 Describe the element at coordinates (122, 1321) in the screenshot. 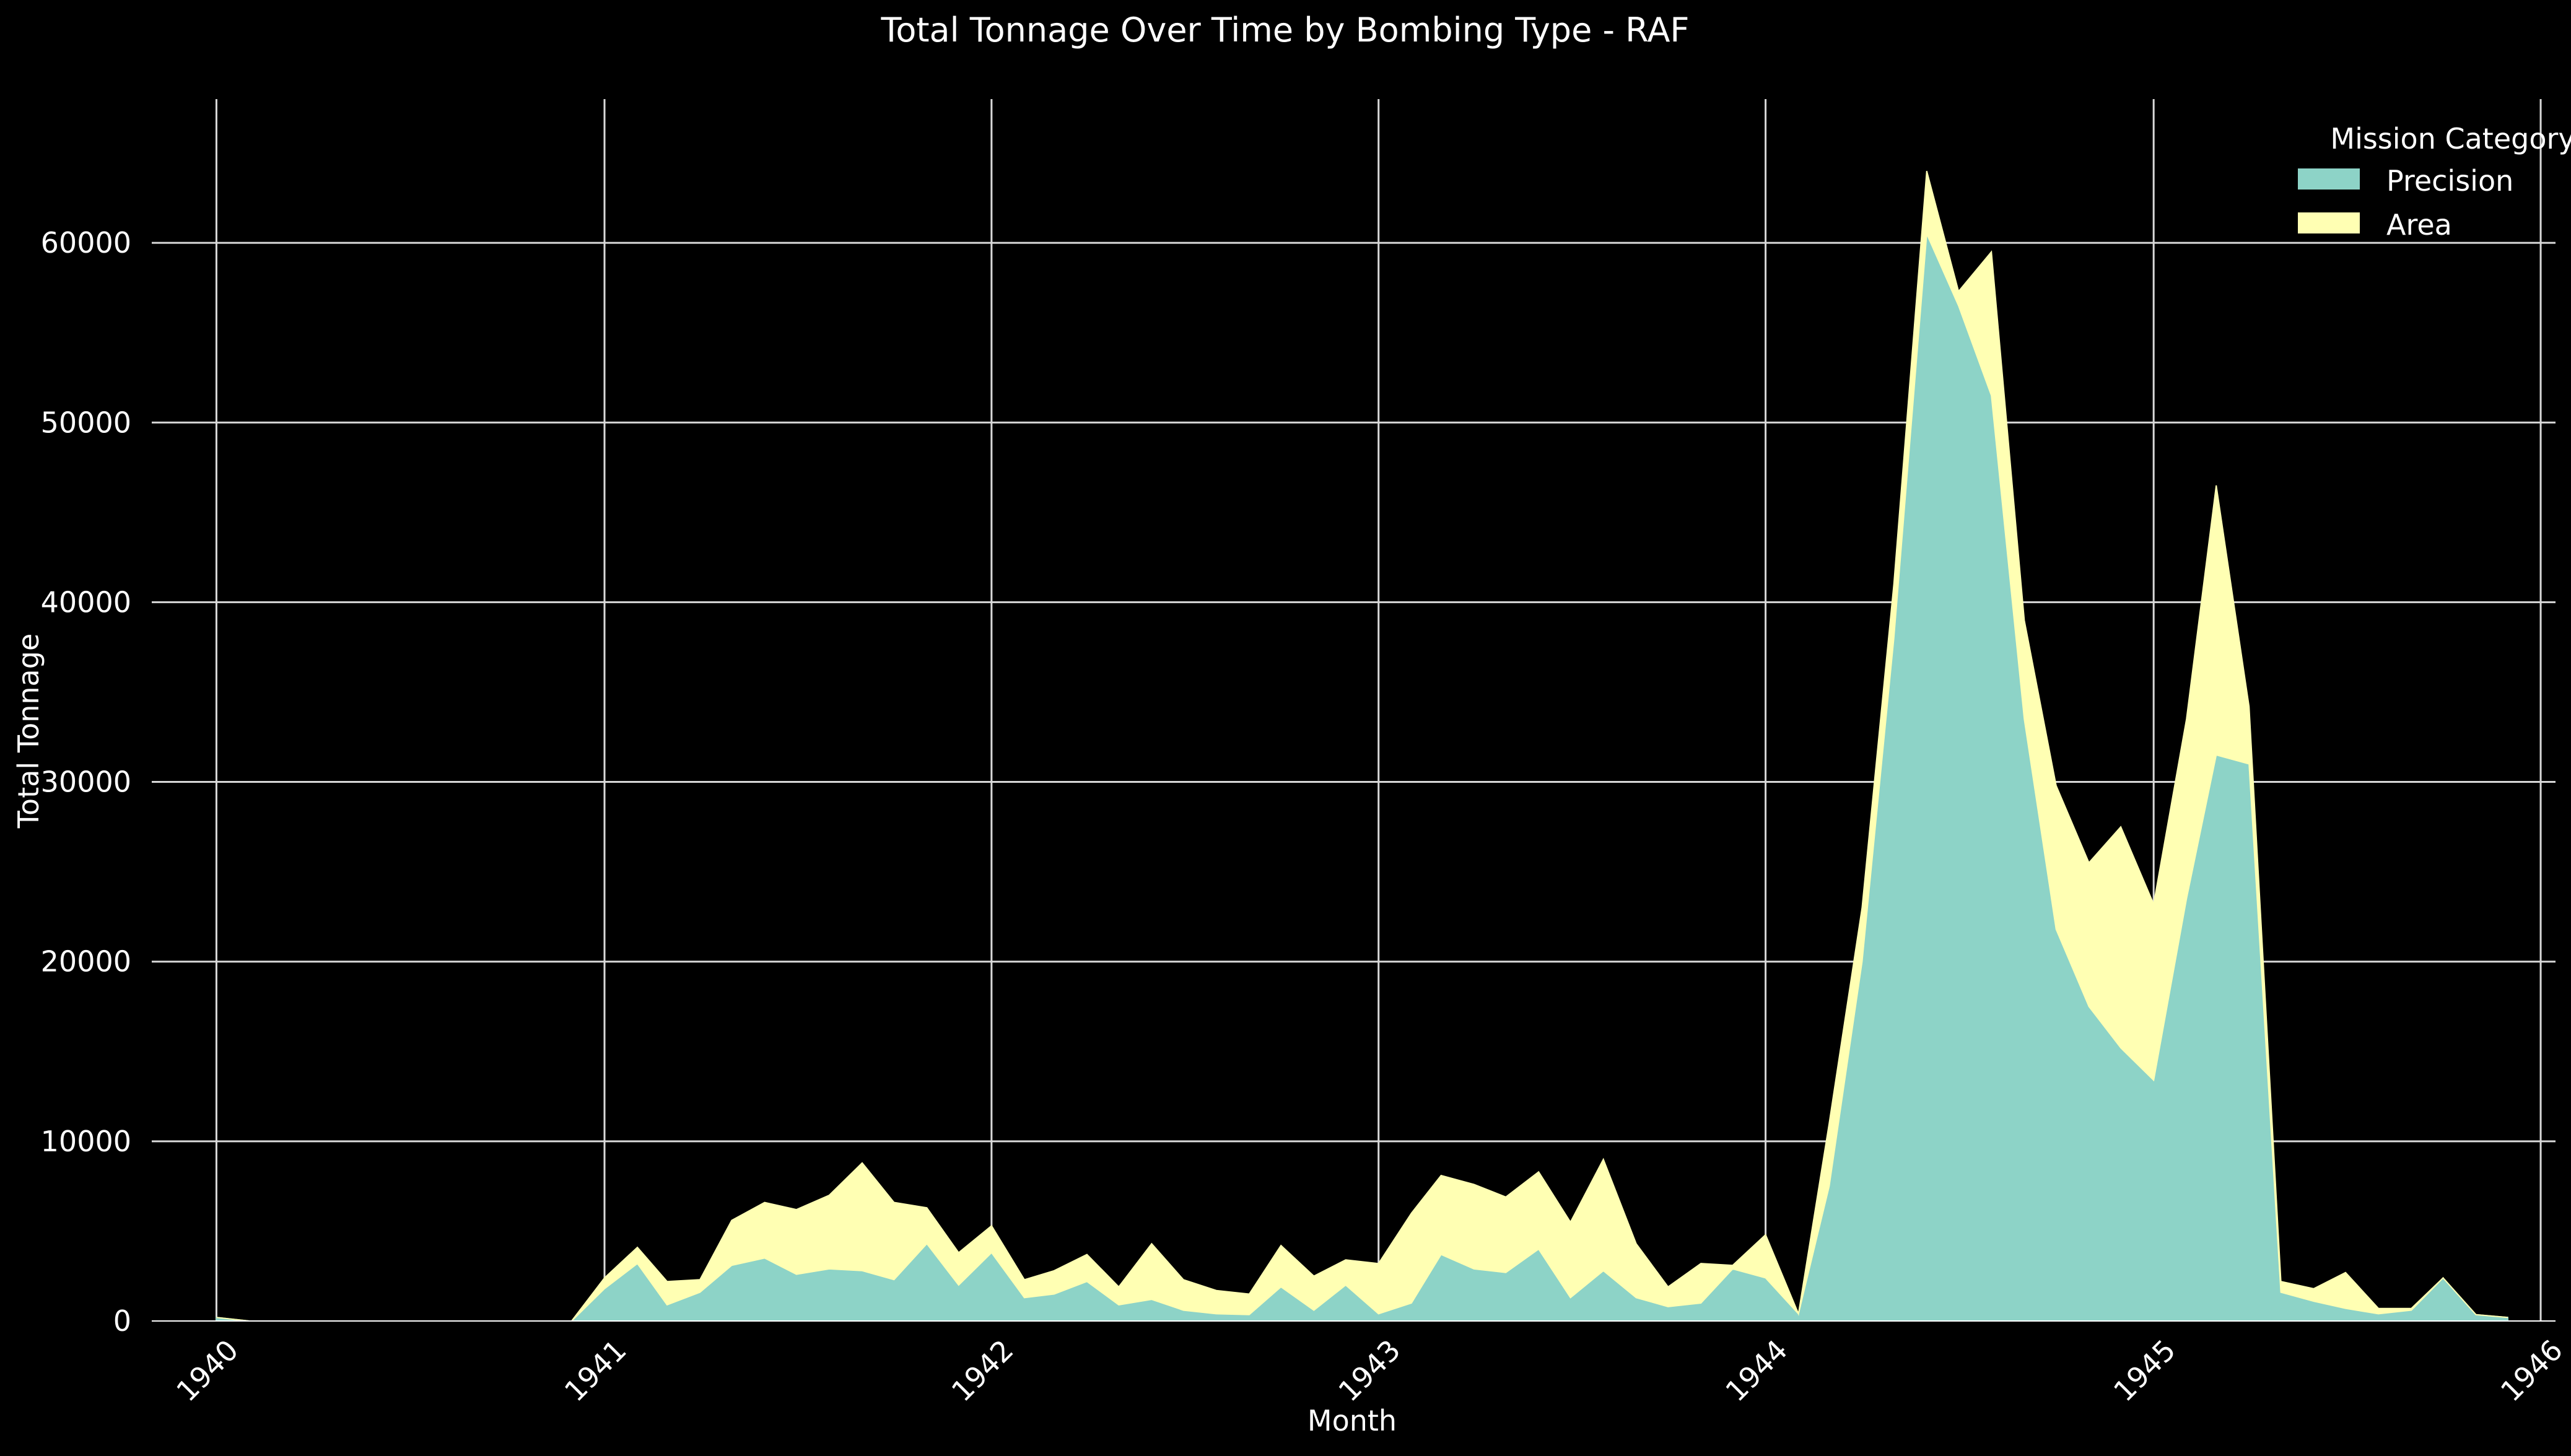

I see `y-tick-label: 0` at that location.